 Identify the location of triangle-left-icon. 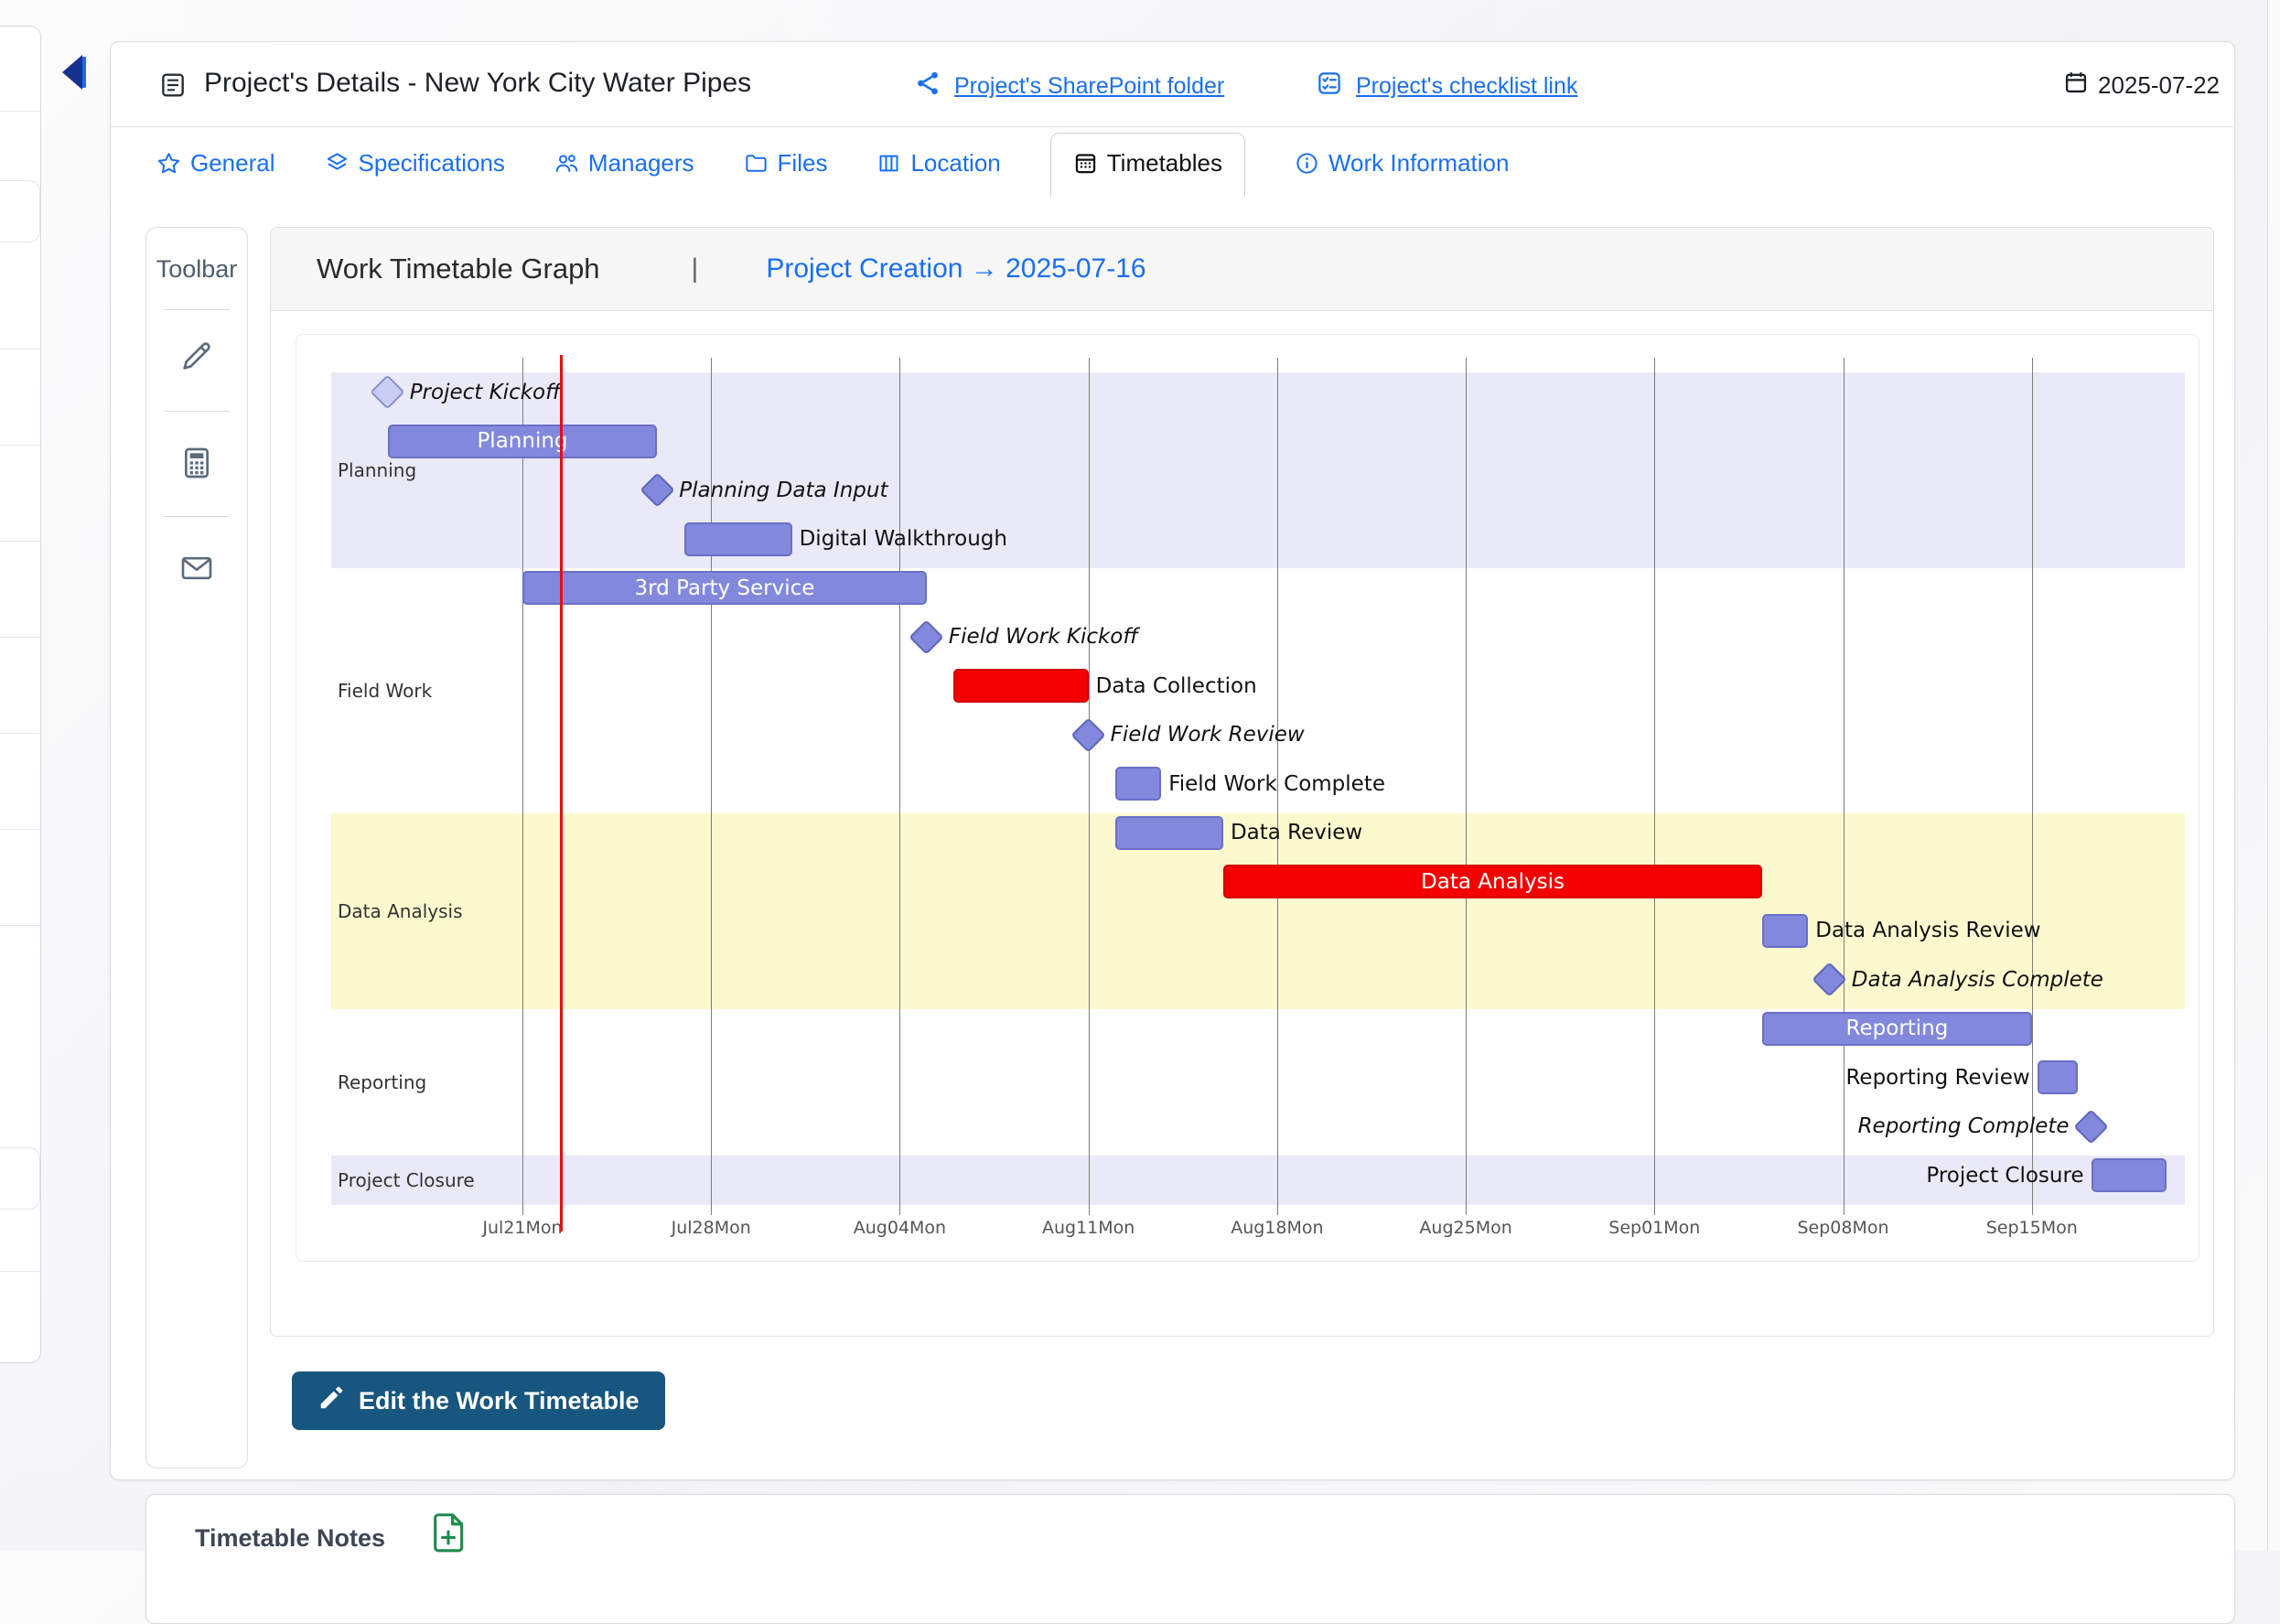
(72, 72).